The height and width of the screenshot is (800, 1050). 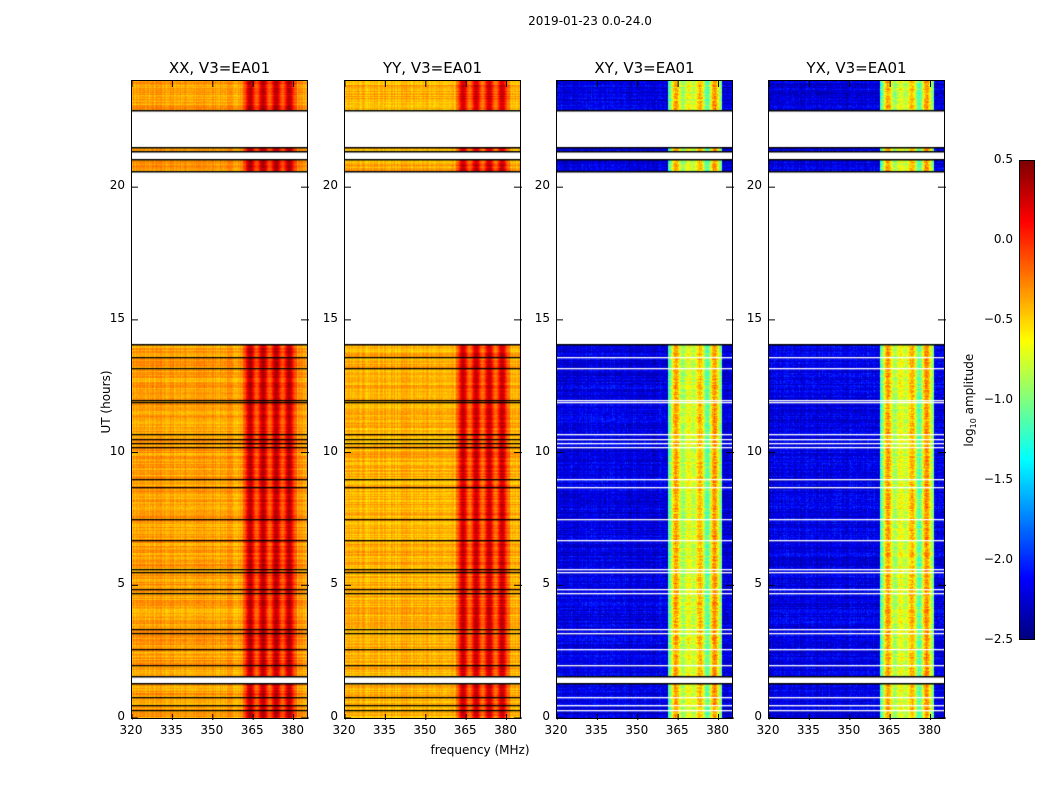 What do you see at coordinates (856, 68) in the screenshot?
I see `panel-title: YX, V3=EA01` at bounding box center [856, 68].